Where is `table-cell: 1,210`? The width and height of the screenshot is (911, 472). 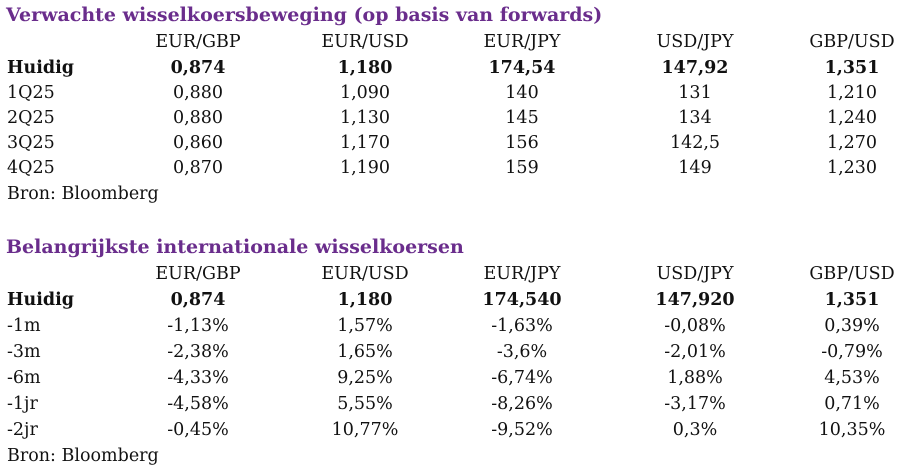 table-cell: 1,210 is located at coordinates (852, 93).